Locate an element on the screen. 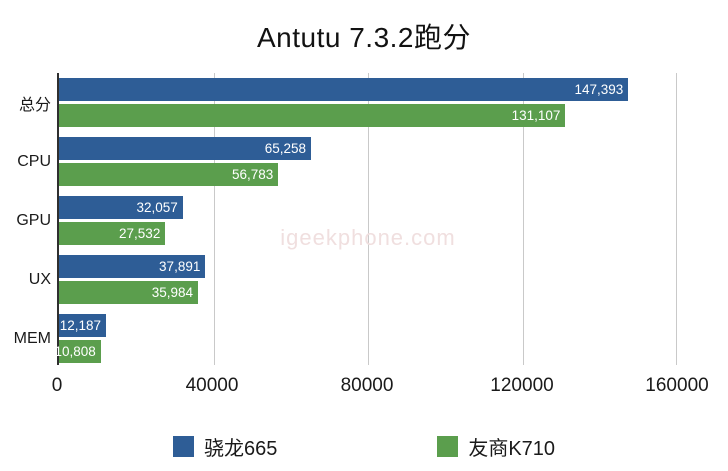 This screenshot has height=471, width=728. legend: 骁龙665 友商K710 is located at coordinates (364, 446).